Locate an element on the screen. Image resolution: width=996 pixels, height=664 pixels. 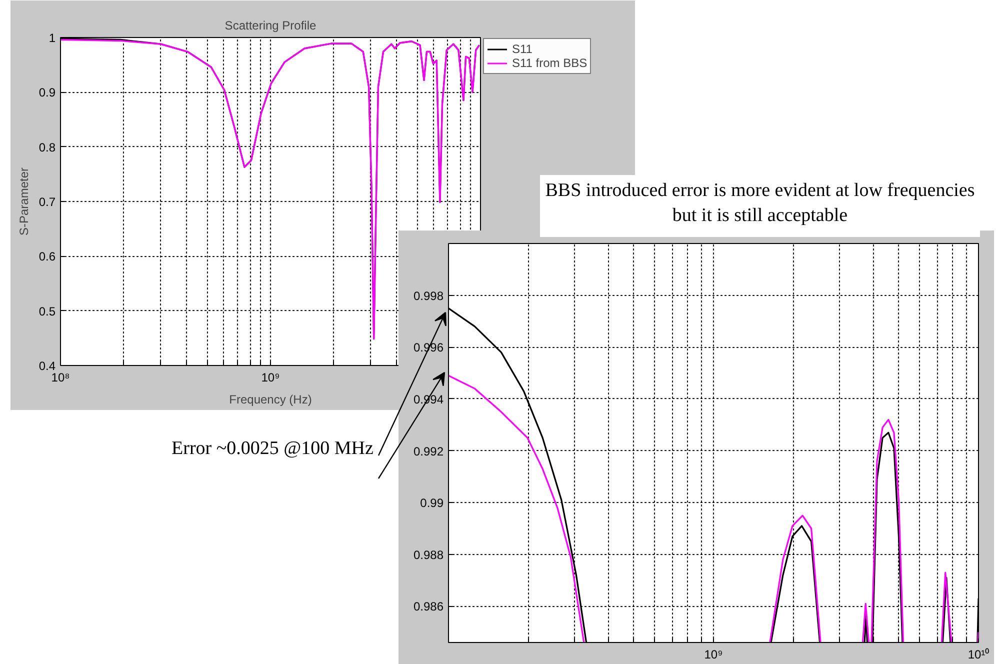
text: BBS introduced error is more evident at low frequencies but it is still acceptable is located at coordinates (760, 203).